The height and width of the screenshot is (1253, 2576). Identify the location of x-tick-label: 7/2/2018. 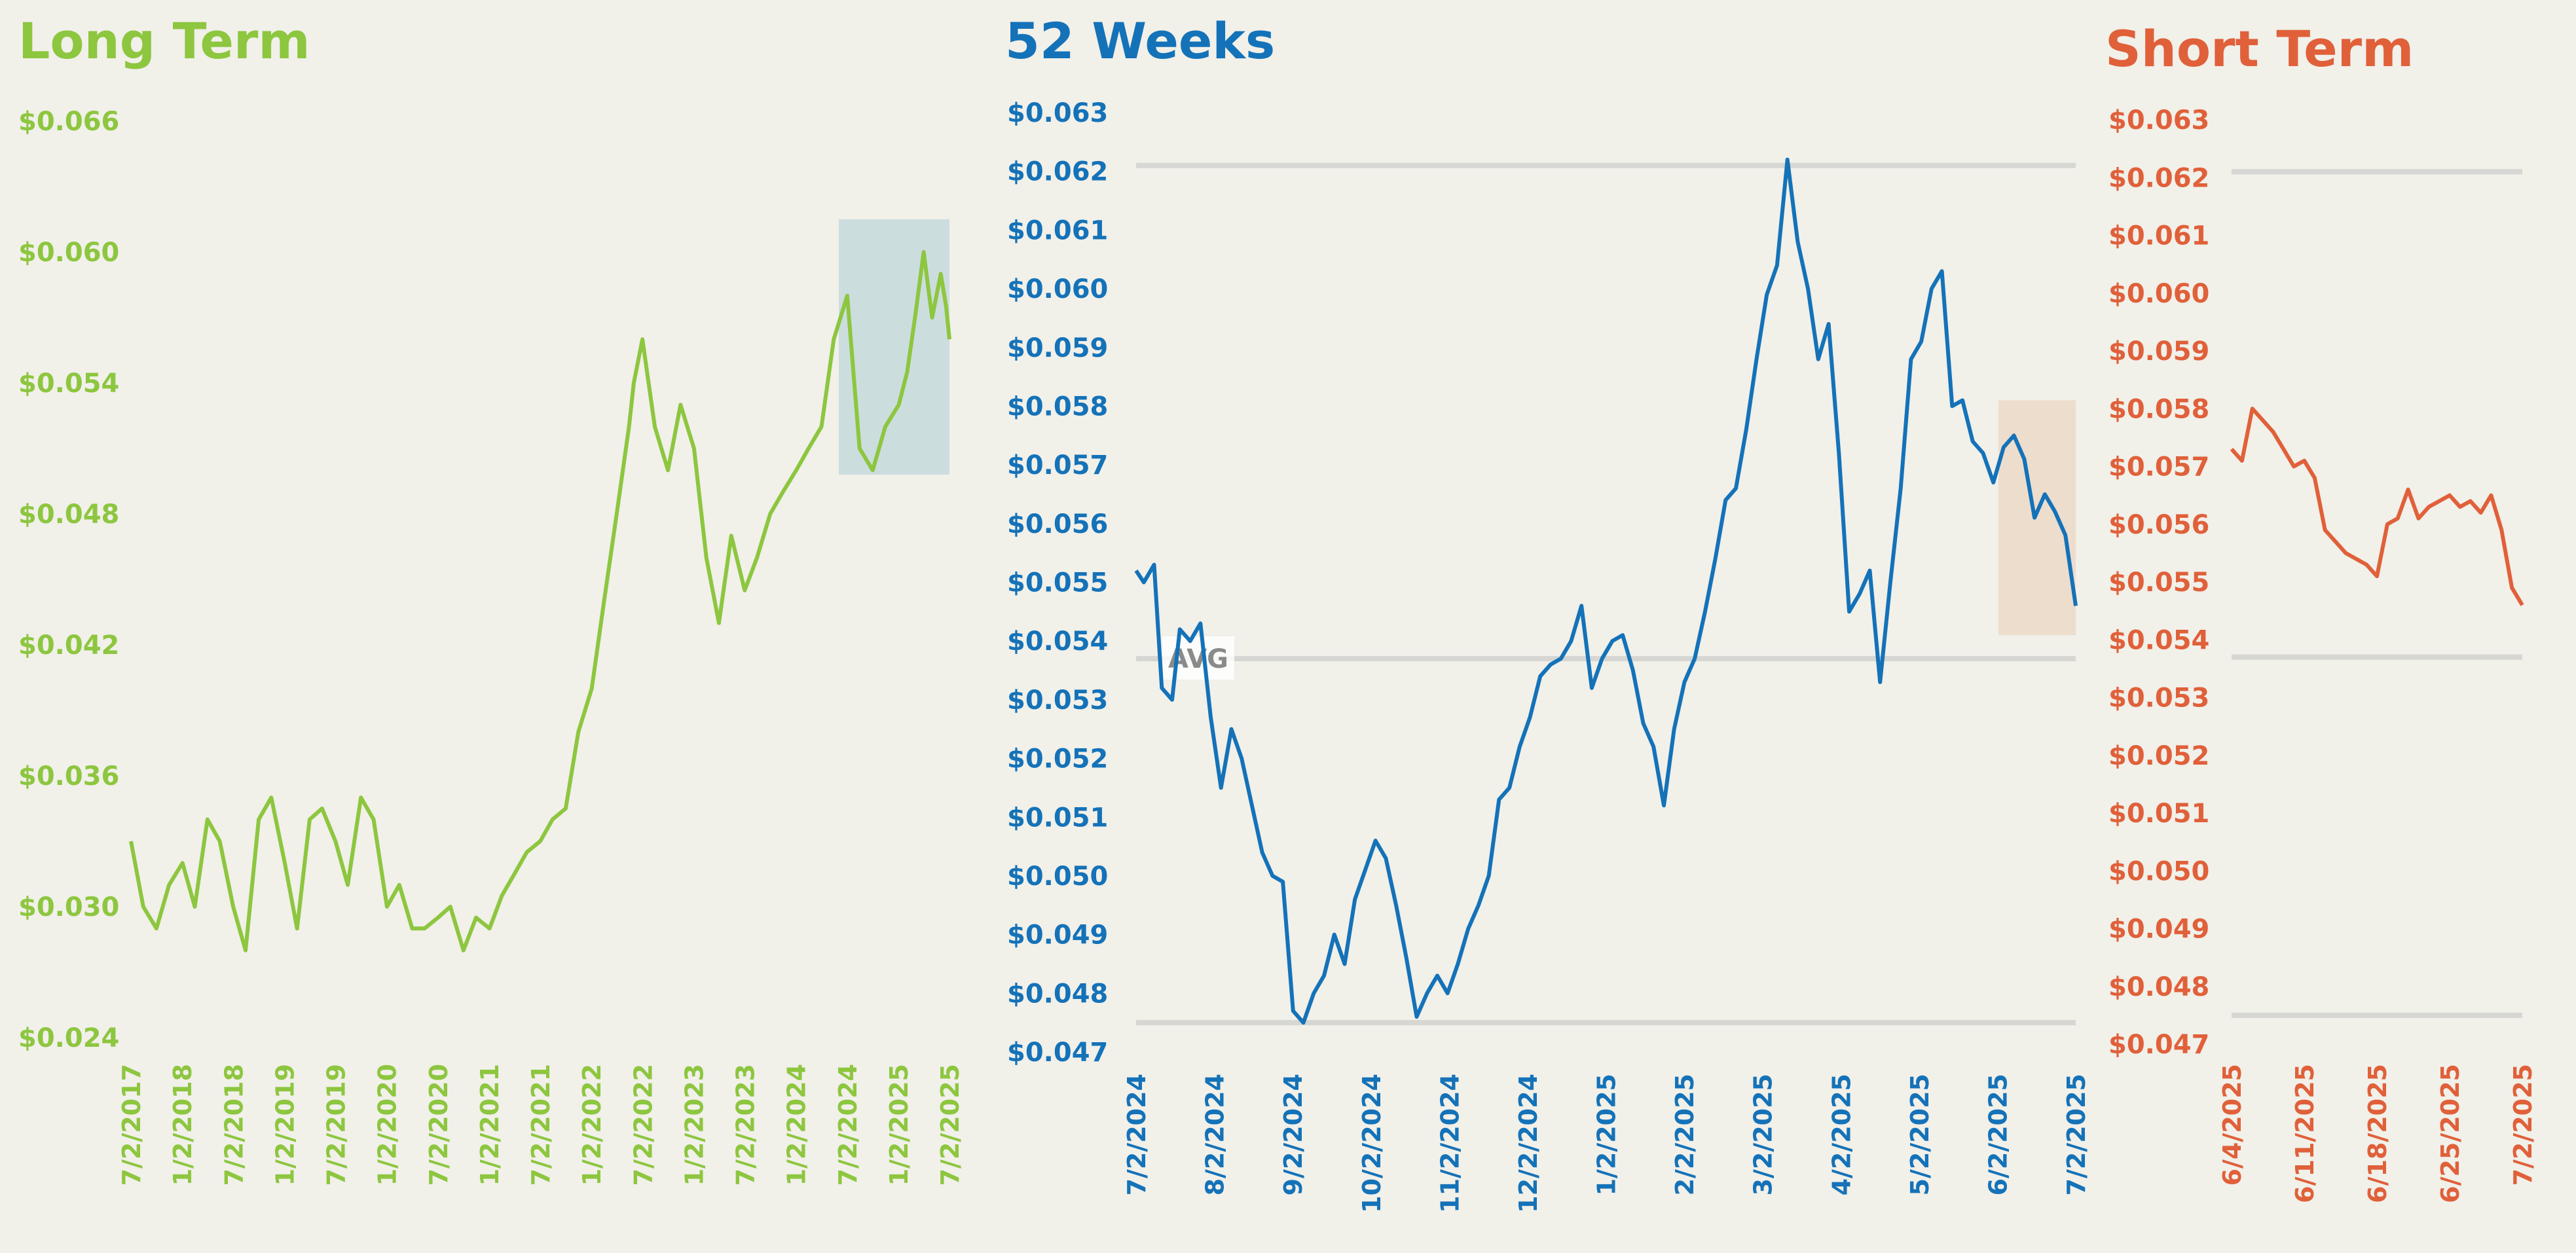
(233, 1125).